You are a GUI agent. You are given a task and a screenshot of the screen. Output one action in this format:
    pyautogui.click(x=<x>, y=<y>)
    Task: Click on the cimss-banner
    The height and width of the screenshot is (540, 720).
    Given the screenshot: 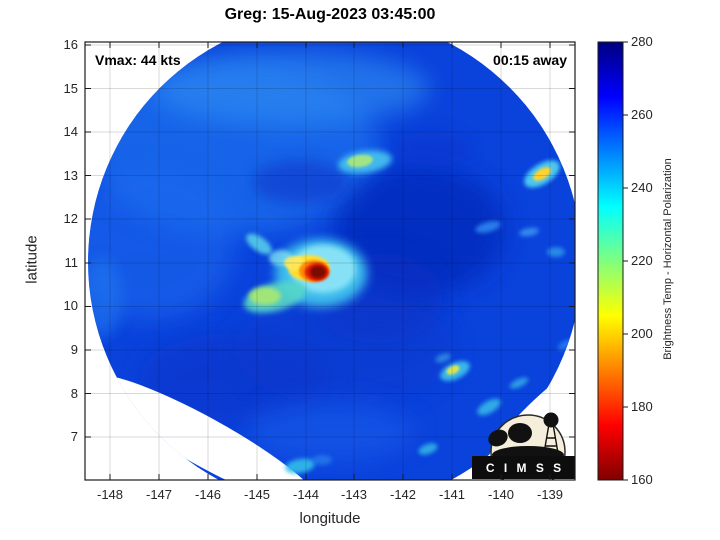 What is the action you would take?
    pyautogui.click(x=523, y=467)
    